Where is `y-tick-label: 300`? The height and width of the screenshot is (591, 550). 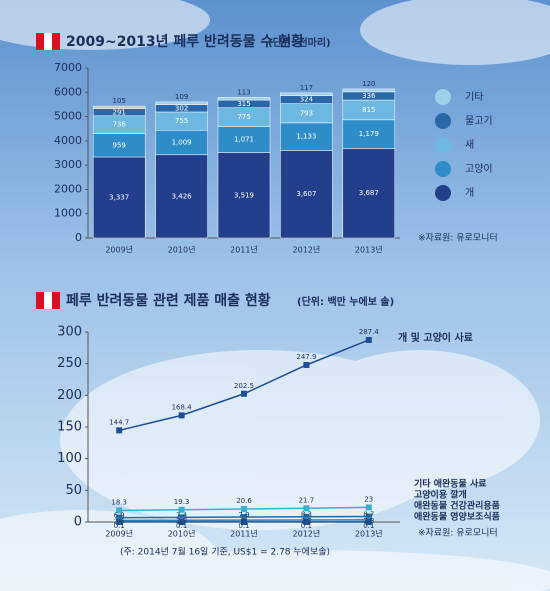
y-tick-label: 300 is located at coordinates (69, 332).